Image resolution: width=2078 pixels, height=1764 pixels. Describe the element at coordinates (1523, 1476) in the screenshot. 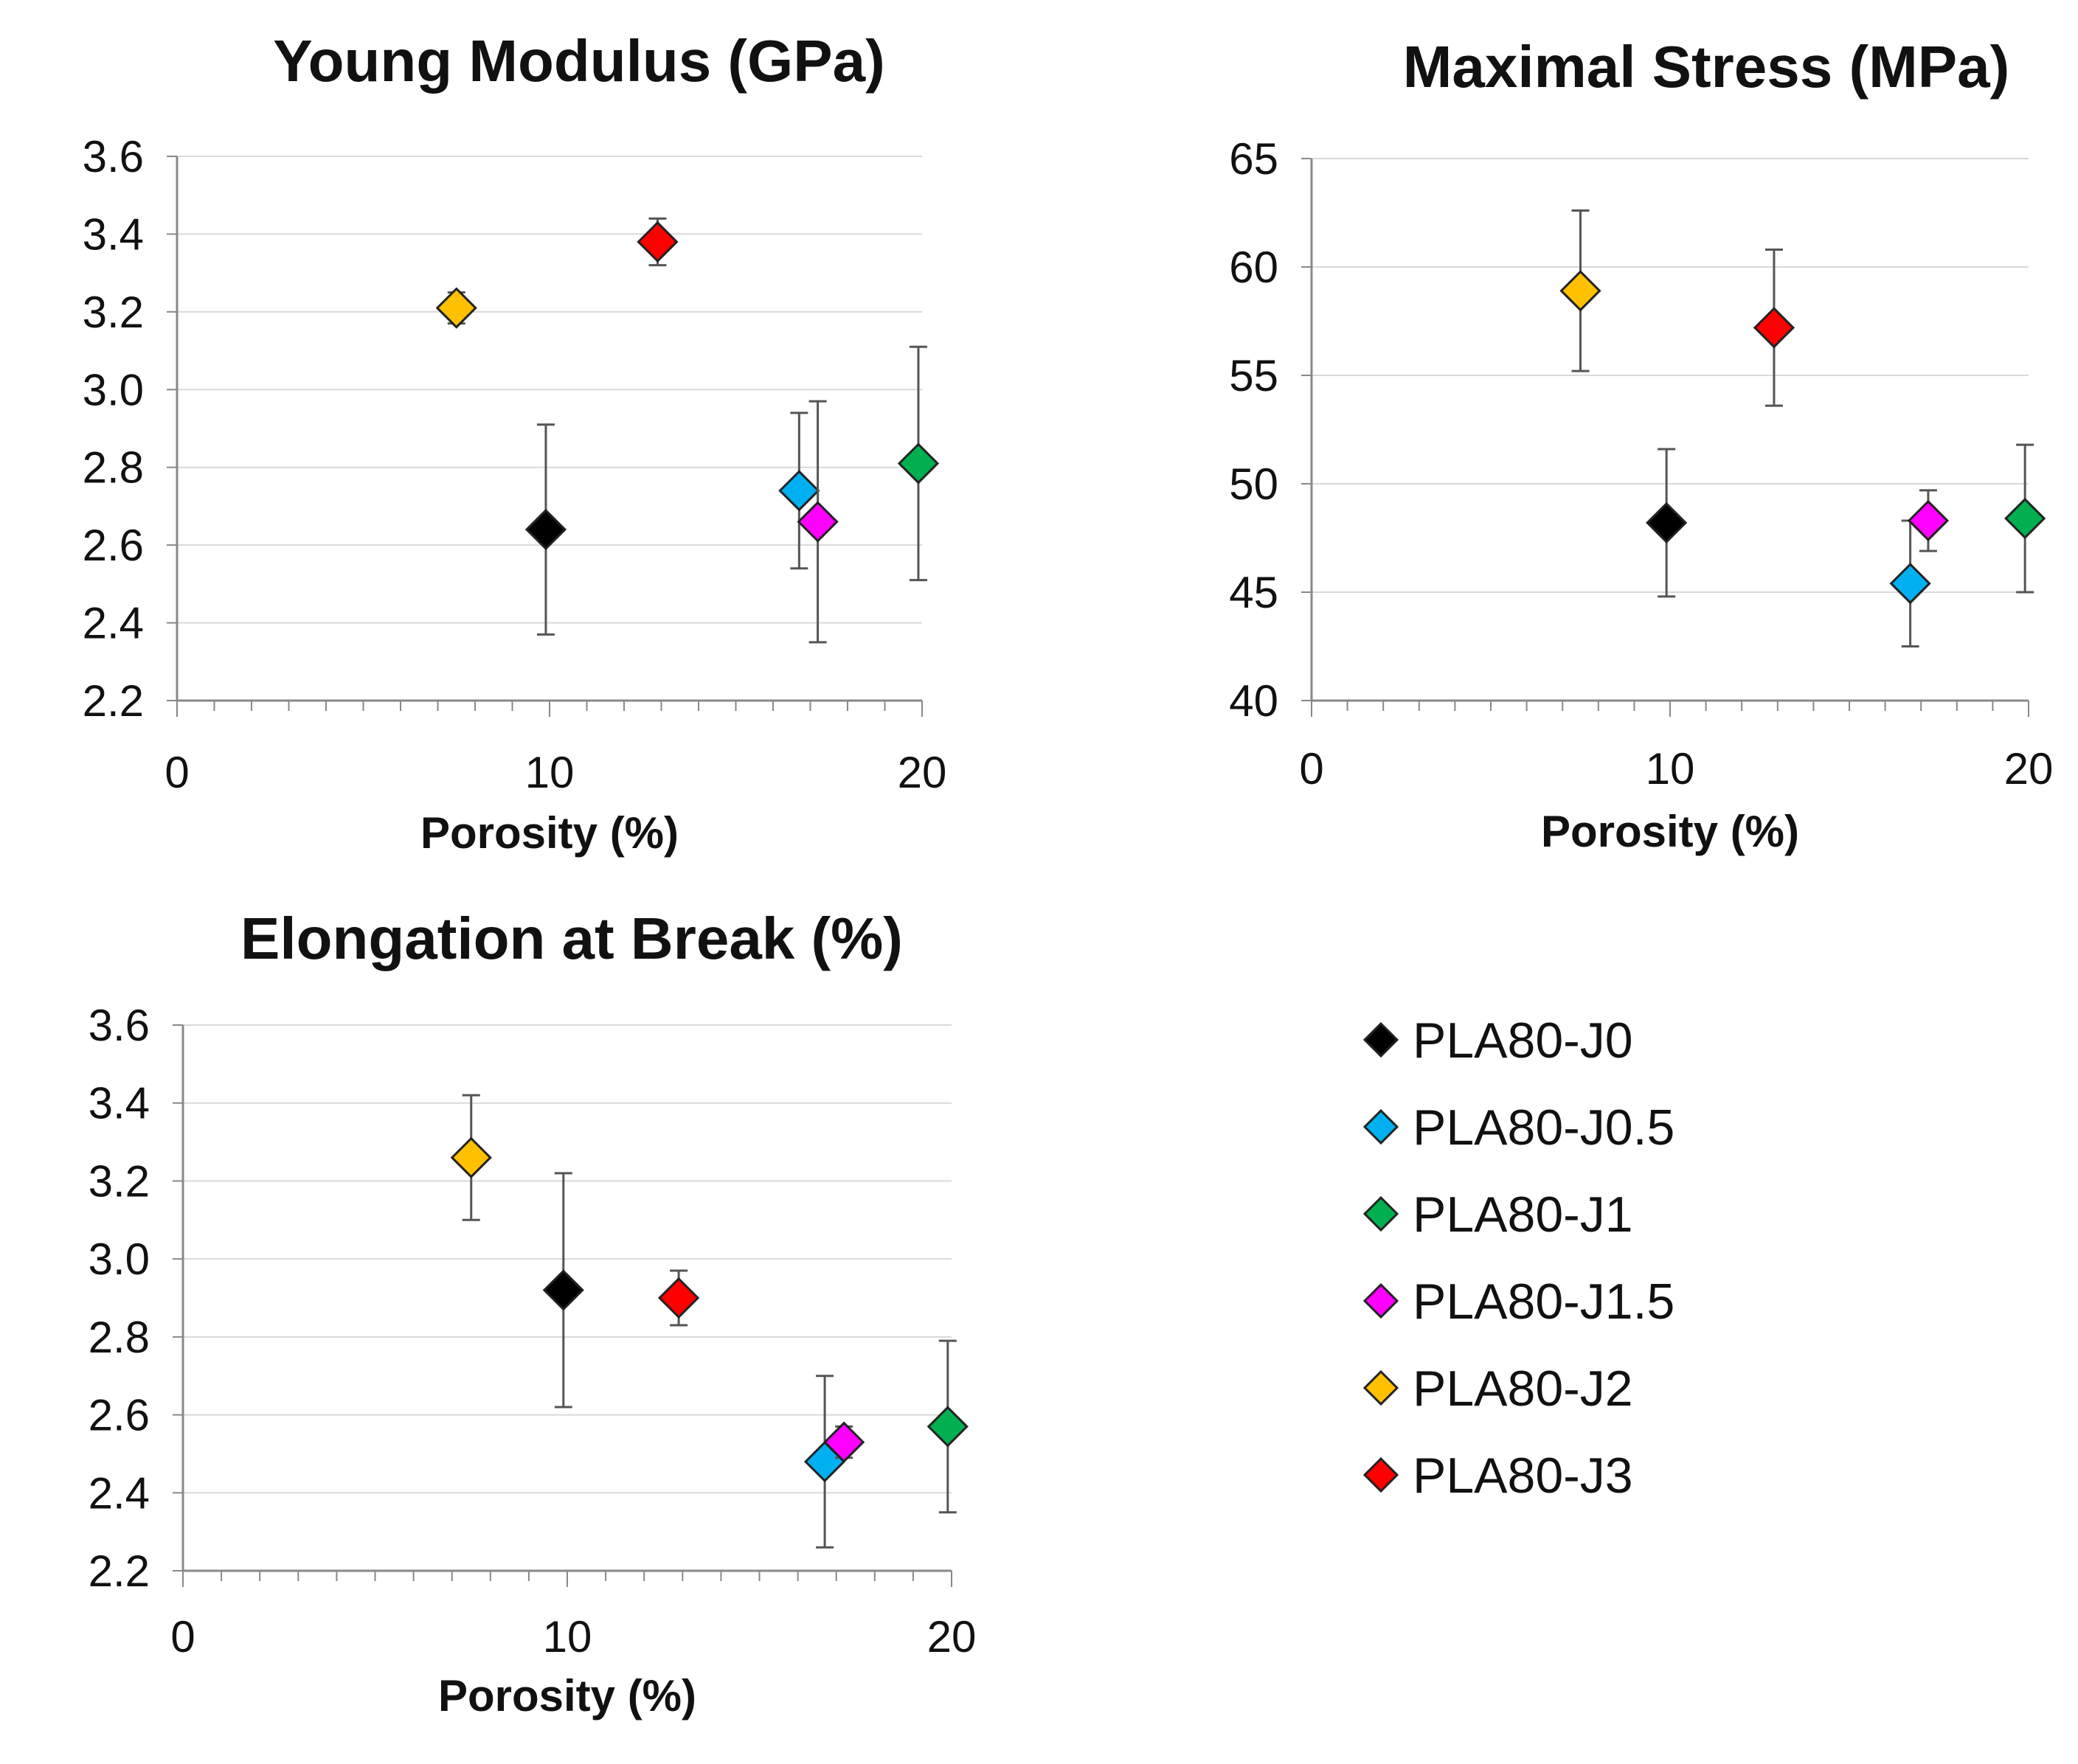

I see `legend-label: PLA80-J3` at that location.